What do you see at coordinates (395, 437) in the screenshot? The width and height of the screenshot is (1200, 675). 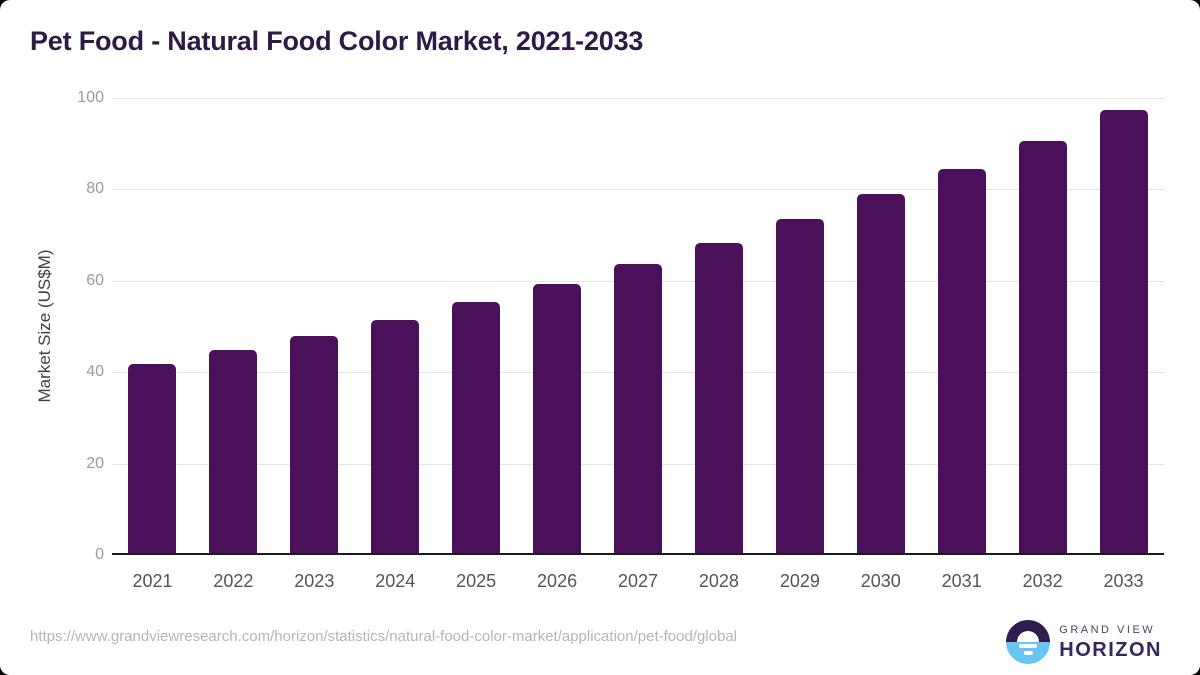 I see `bar-2024` at bounding box center [395, 437].